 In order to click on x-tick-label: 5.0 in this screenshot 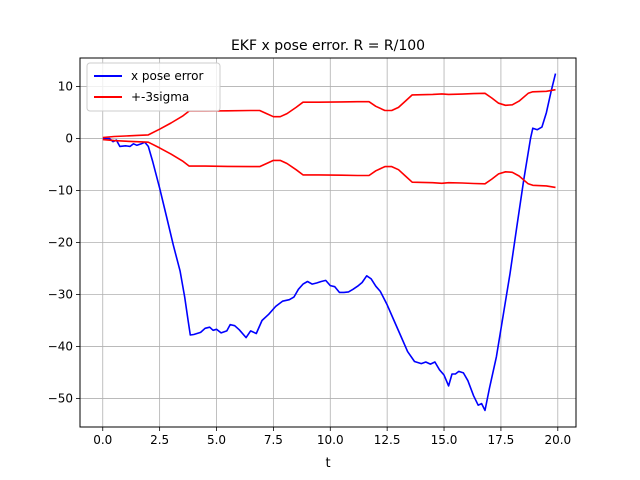, I will do `click(216, 440)`.